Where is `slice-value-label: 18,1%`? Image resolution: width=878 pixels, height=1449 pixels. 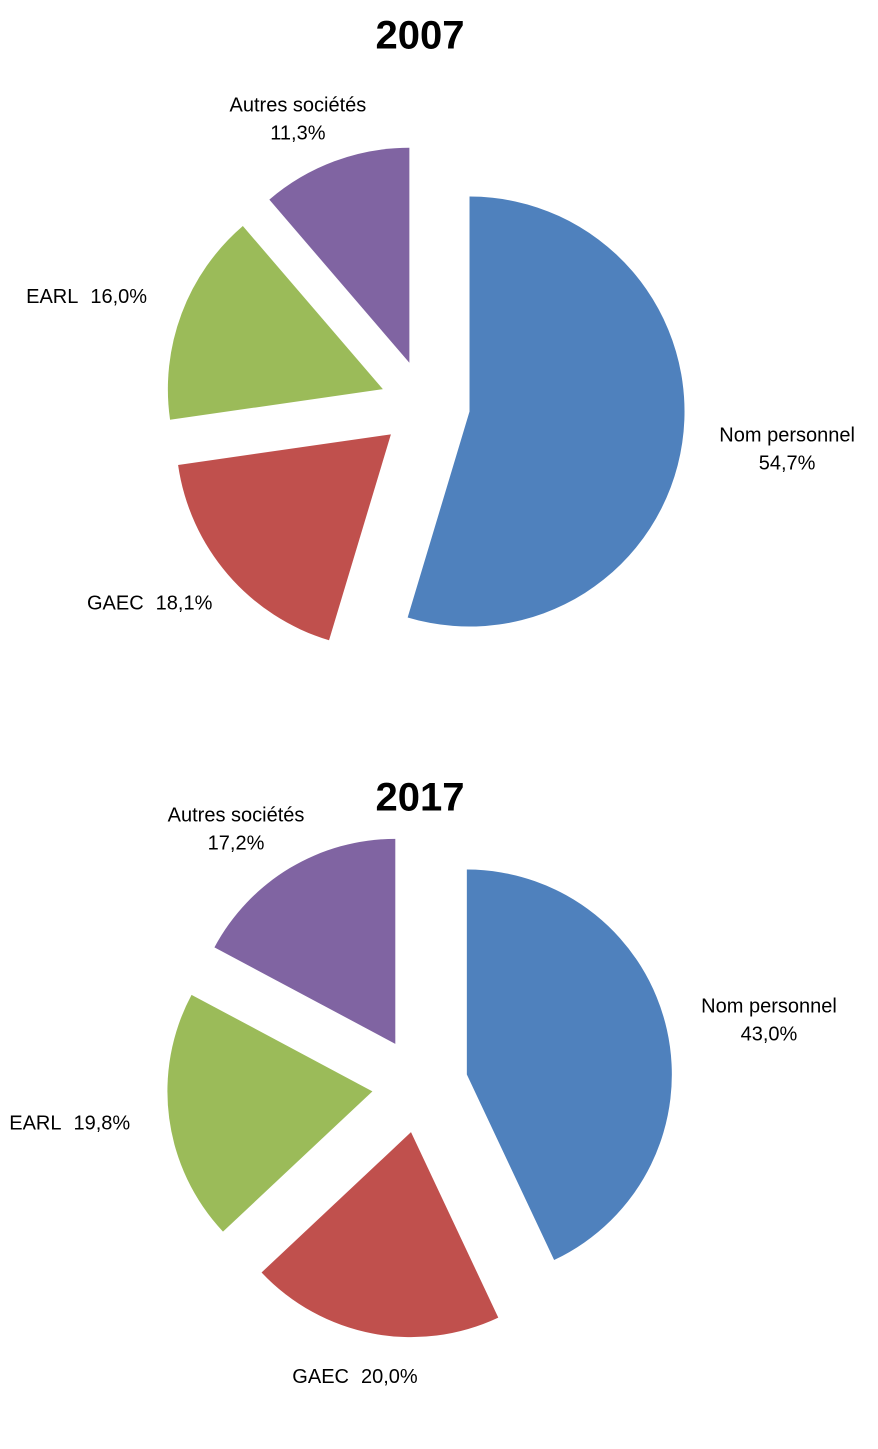 slice-value-label: 18,1% is located at coordinates (184, 603).